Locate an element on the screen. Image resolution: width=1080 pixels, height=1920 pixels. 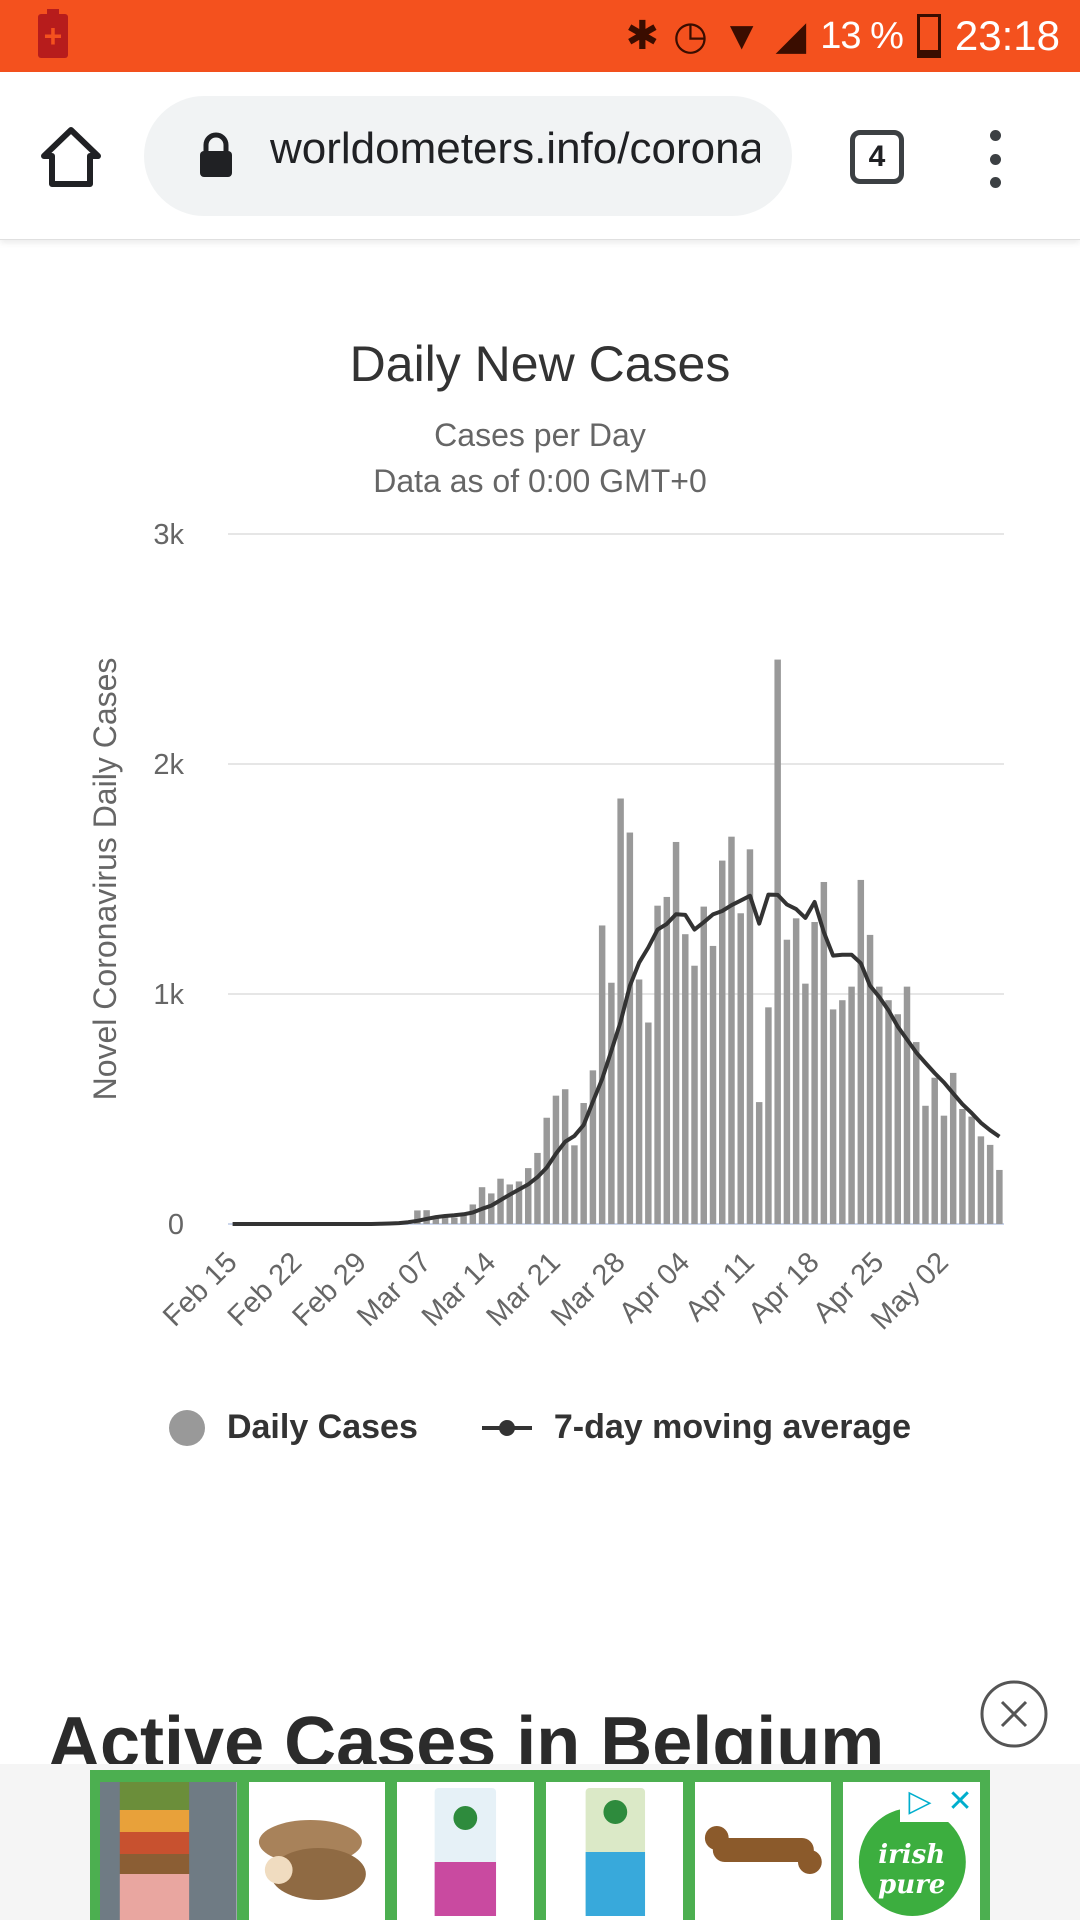
ad-choices: ▷ ✕ is located at coordinates (940, 1802).